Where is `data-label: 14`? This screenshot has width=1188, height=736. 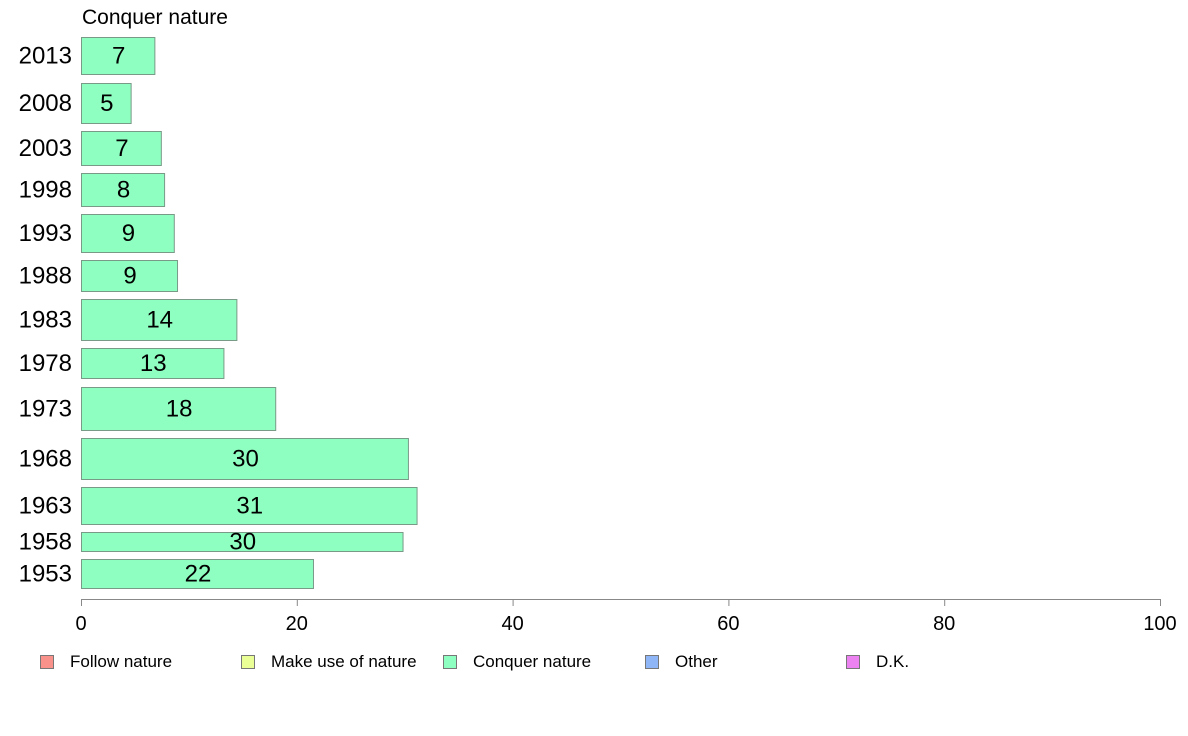 data-label: 14 is located at coordinates (159, 320).